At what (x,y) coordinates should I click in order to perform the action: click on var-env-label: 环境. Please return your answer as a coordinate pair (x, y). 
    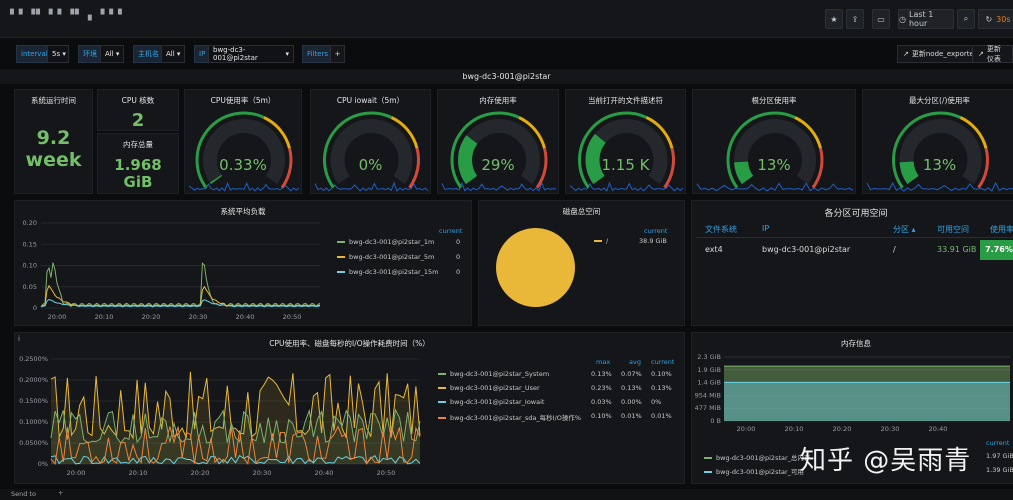
    Looking at the image, I should click on (90, 54).